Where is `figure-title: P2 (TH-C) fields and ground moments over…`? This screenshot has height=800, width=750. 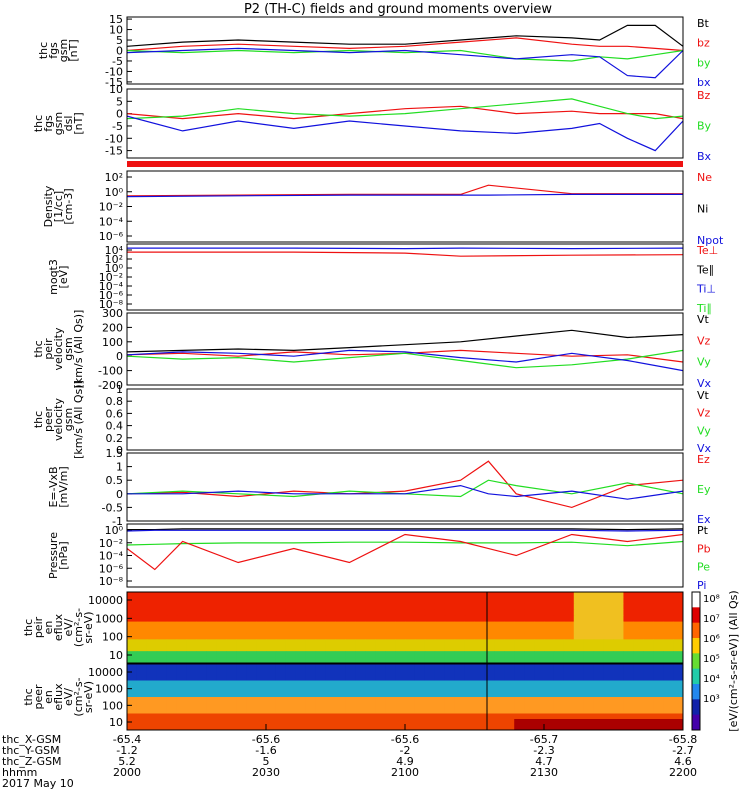 figure-title: P2 (TH-C) fields and ground moments over… is located at coordinates (398, 9).